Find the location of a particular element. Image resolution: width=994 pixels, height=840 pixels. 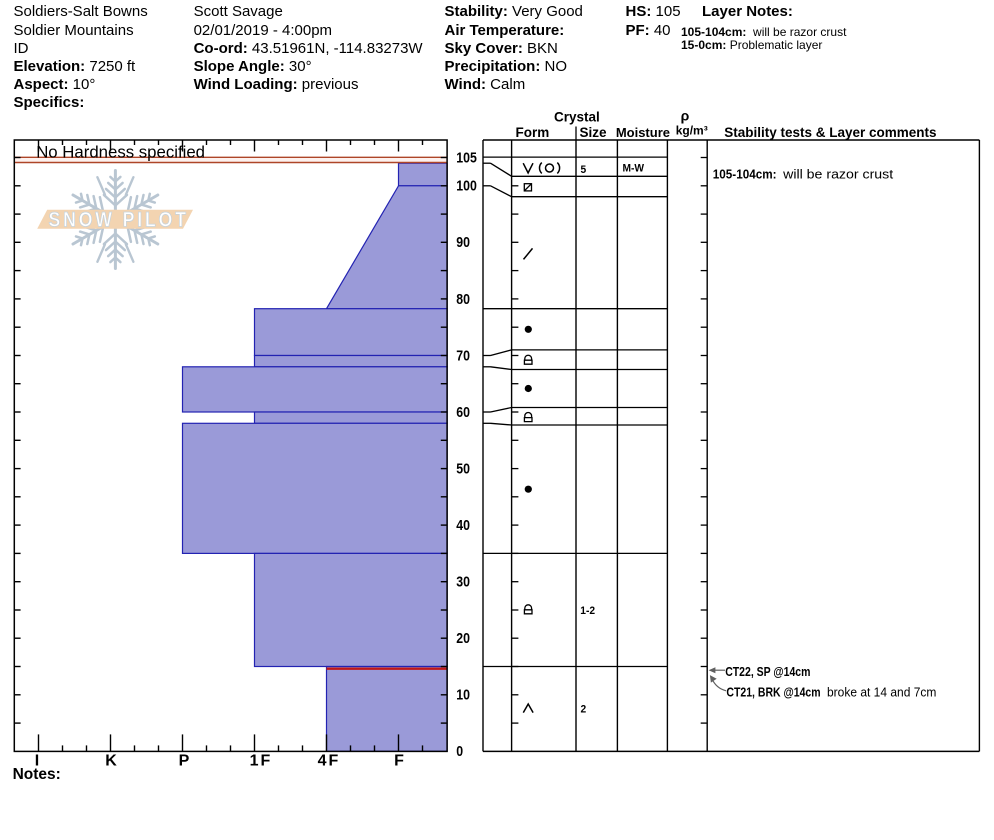

svg-text: SNOW PILOT is located at coordinates (119, 220).